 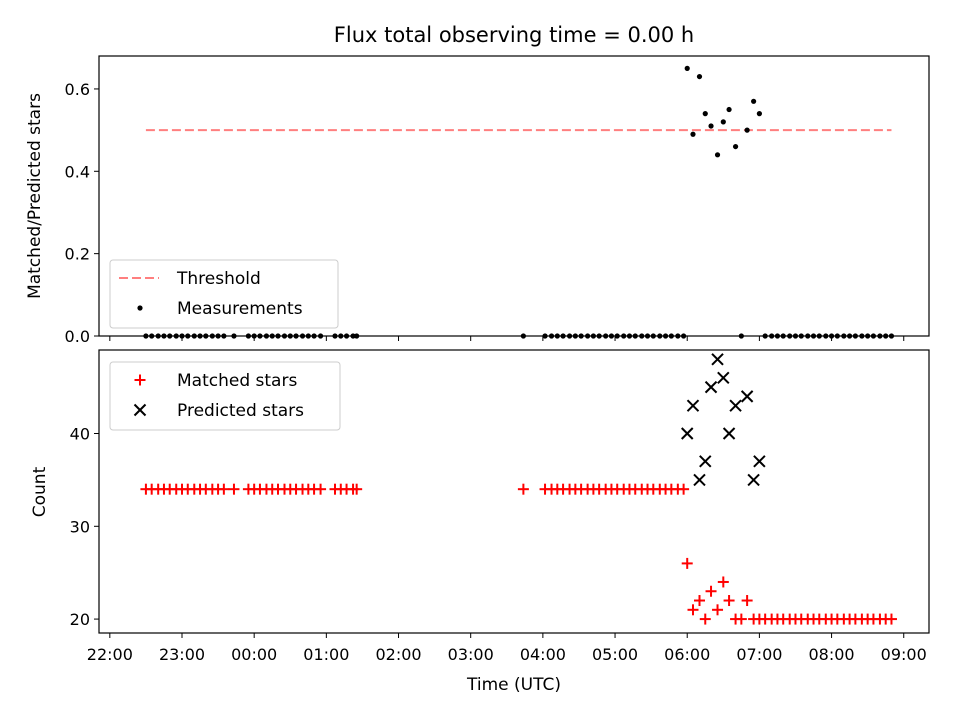 I want to click on x-tick-label: 09:00, so click(x=904, y=654).